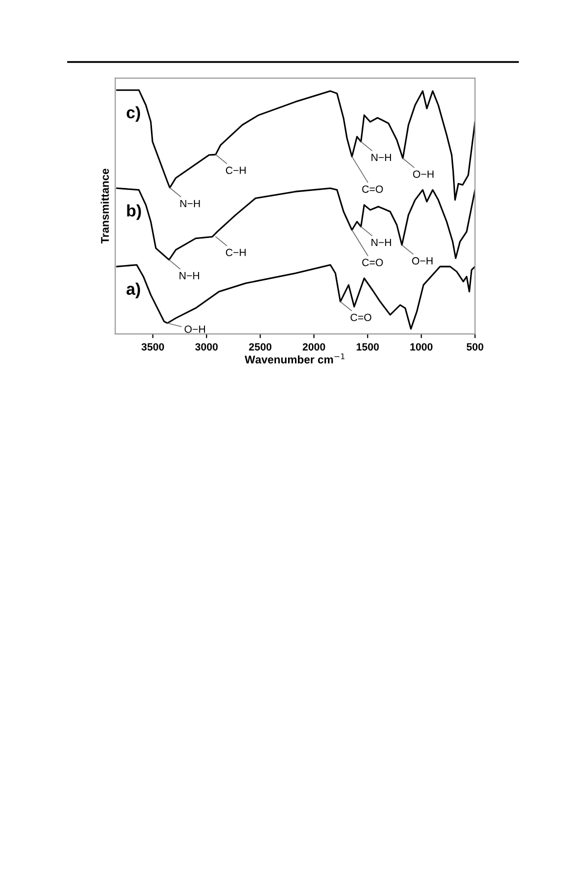 The width and height of the screenshot is (585, 888). I want to click on series-label: c), so click(133, 114).